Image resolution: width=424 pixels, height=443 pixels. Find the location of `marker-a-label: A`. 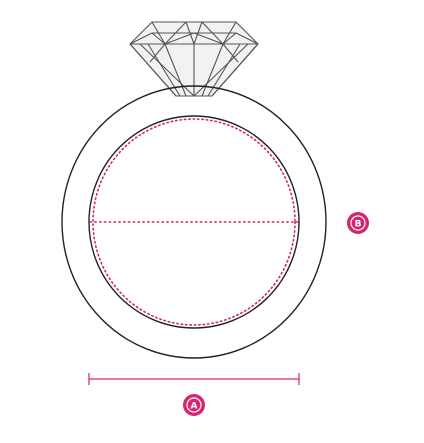

marker-a-label: A is located at coordinates (194, 407).